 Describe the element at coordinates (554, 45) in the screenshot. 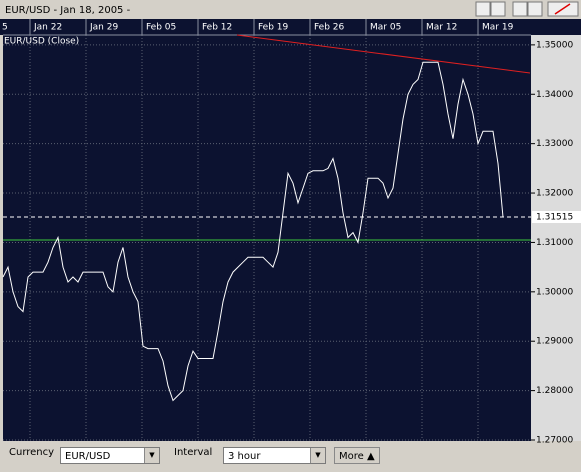

I see `y-tick-label: 1.35000` at that location.